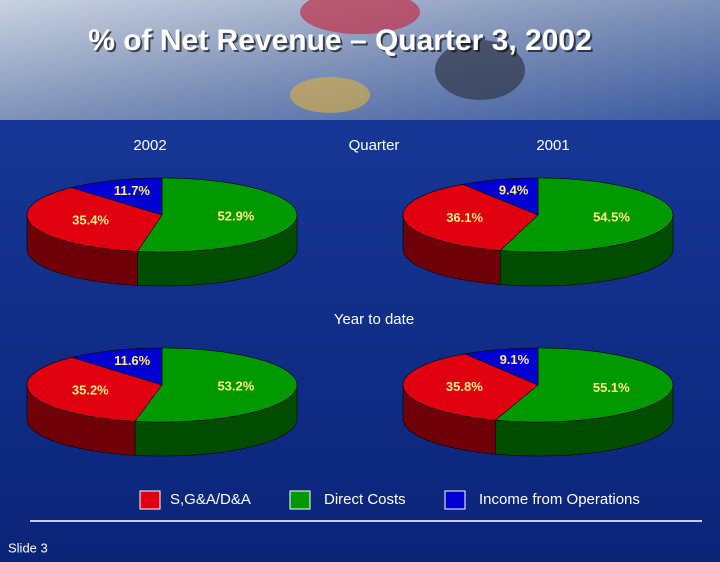 This screenshot has width=720, height=562. Describe the element at coordinates (132, 360) in the screenshot. I see `data-label: 11.6%` at that location.